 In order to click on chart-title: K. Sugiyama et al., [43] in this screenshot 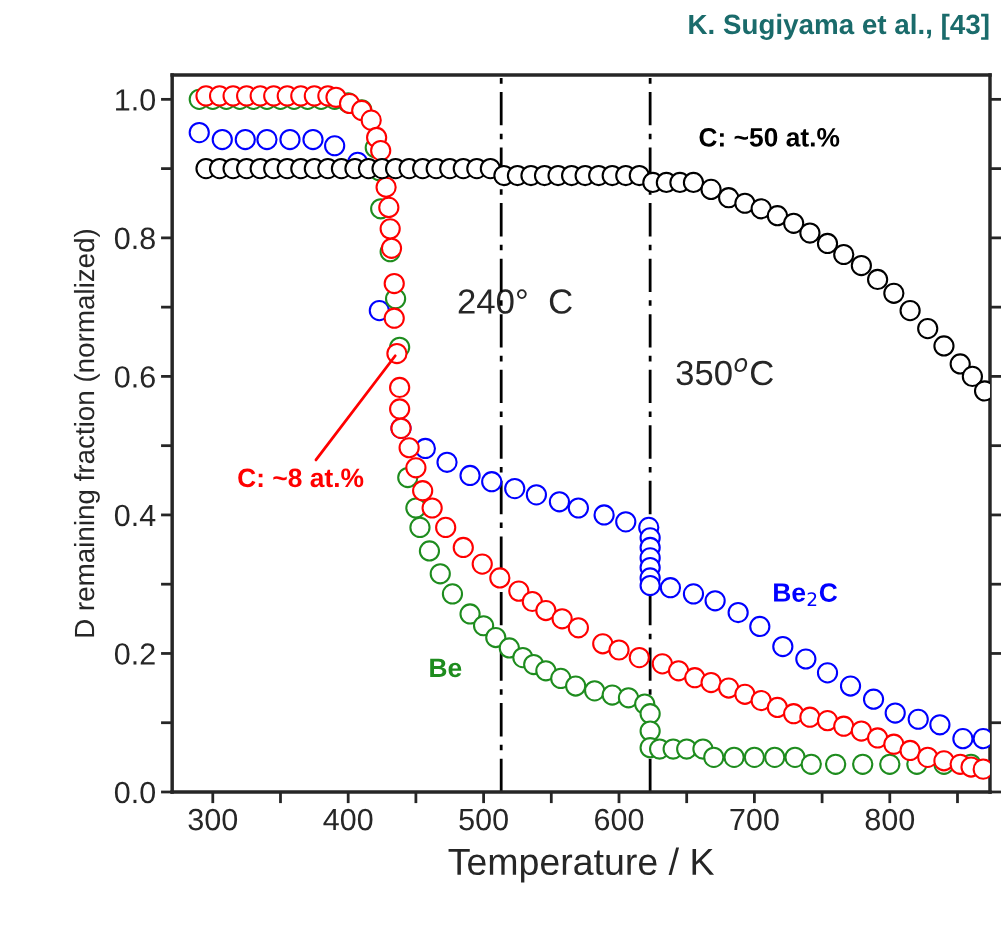, I will do `click(839, 26)`.